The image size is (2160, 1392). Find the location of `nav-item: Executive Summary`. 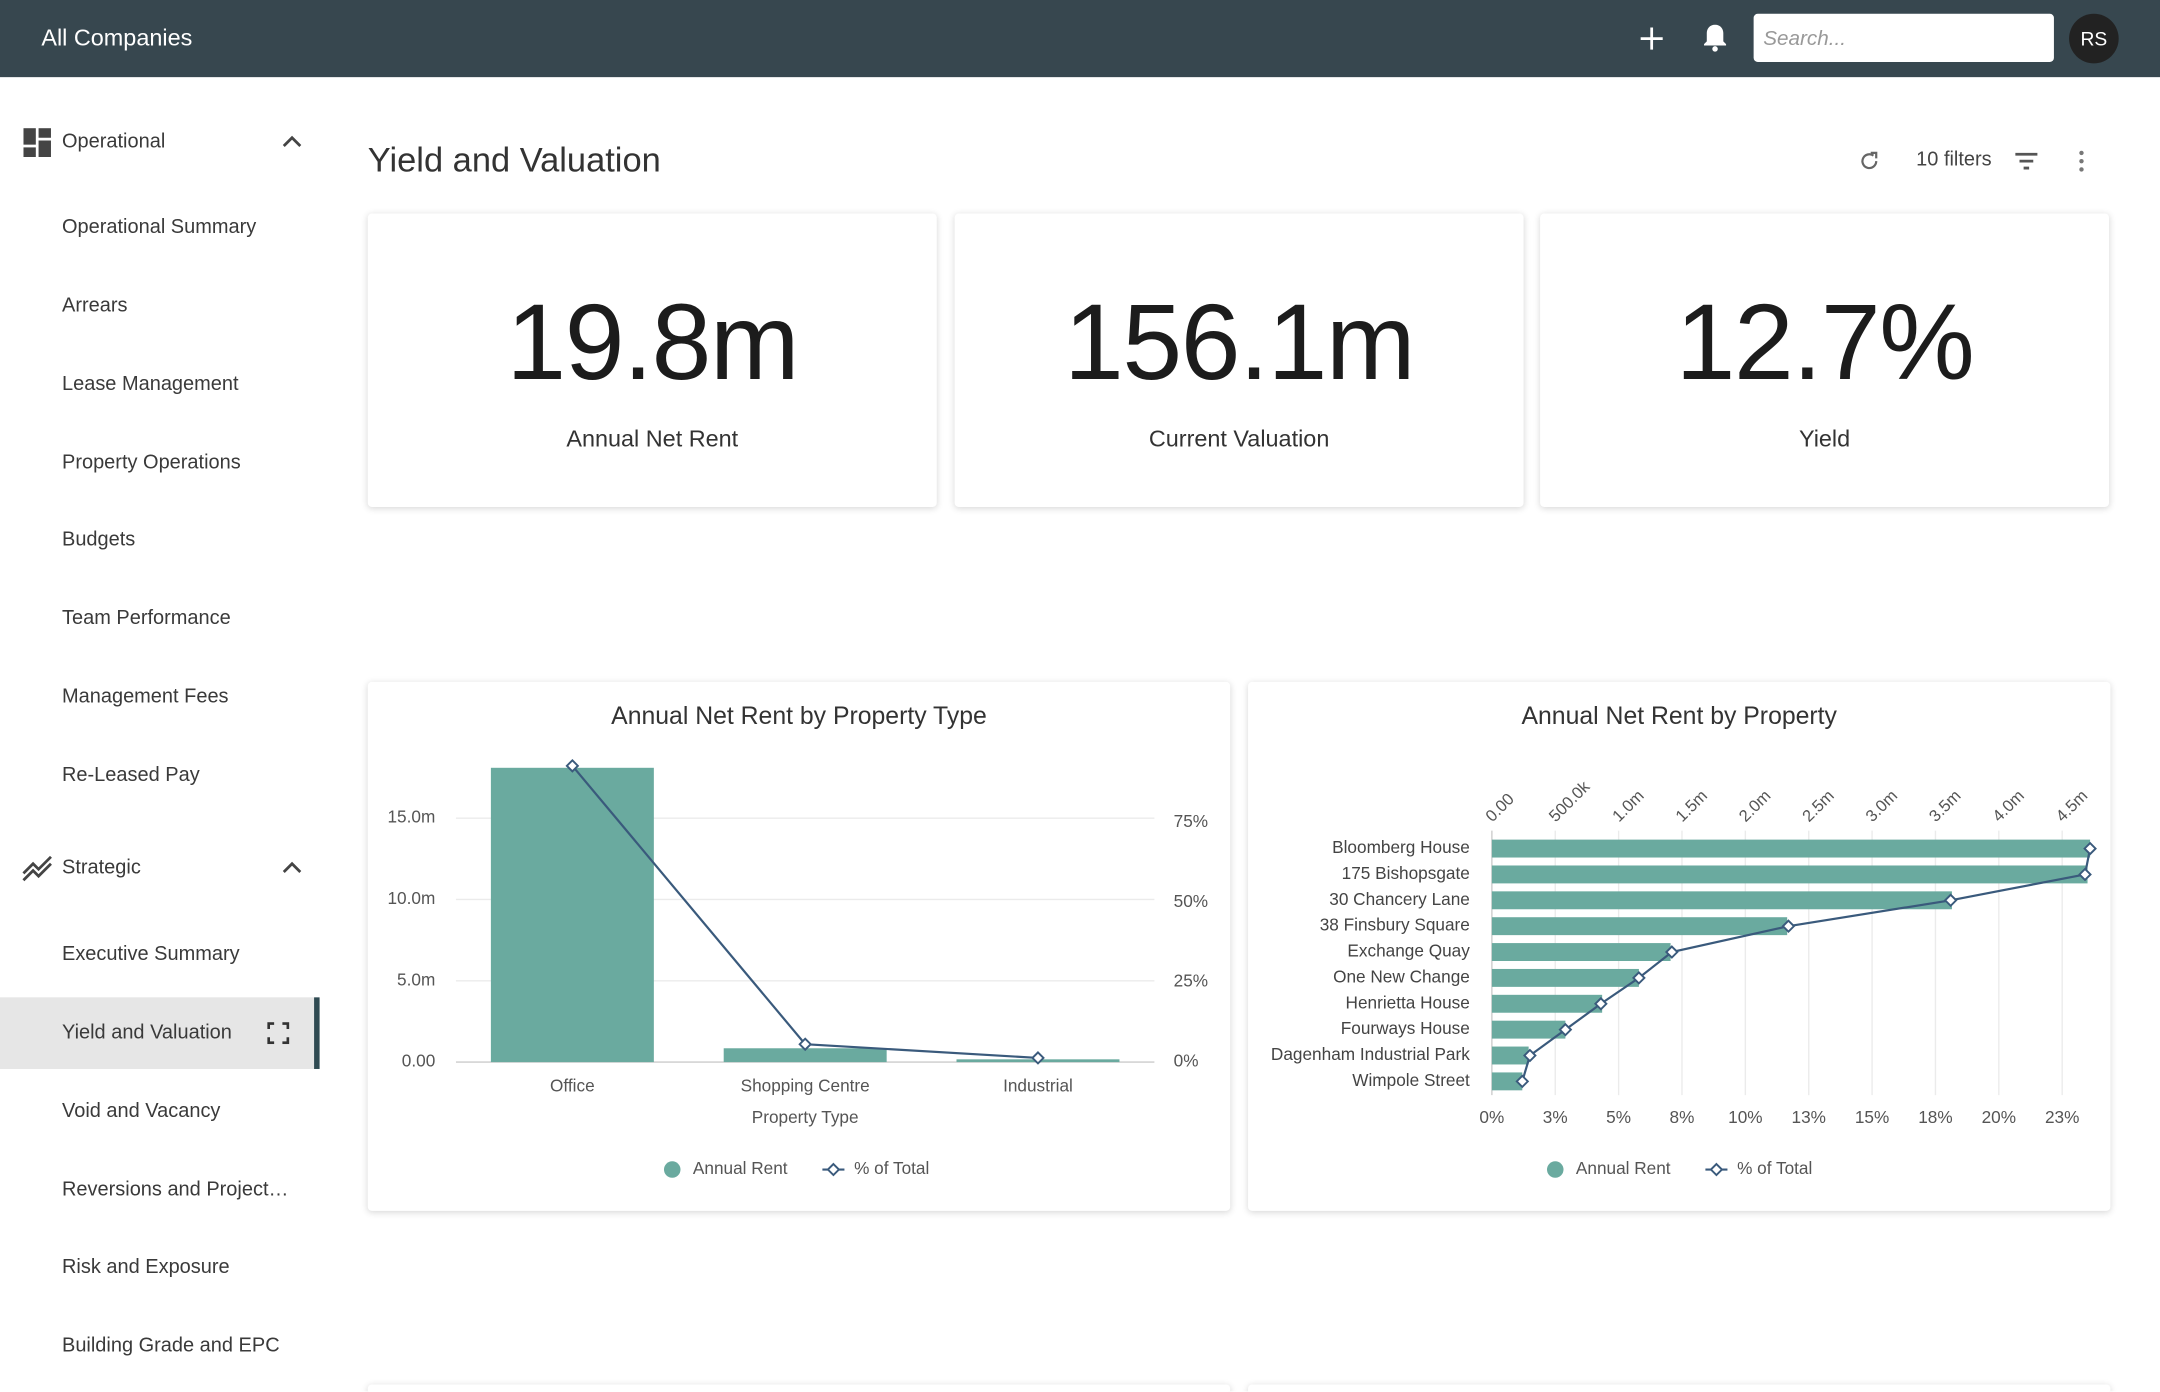

nav-item: Executive Summary is located at coordinates (150, 954).